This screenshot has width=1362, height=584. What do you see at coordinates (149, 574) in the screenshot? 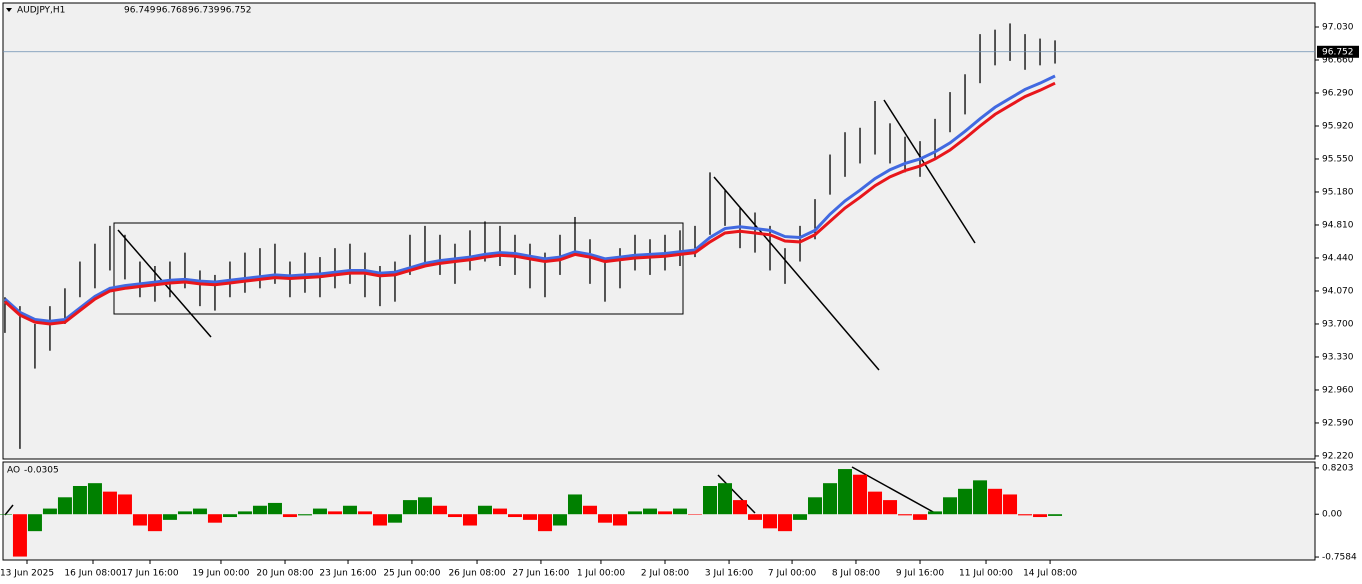
I see `x-tick-label: 17 Jun 16:00` at bounding box center [149, 574].